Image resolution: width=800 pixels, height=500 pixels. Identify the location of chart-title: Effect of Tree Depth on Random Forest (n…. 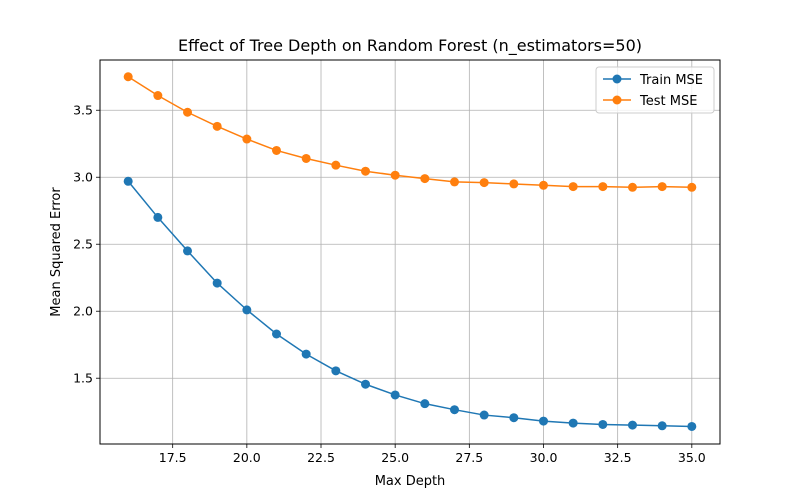
(410, 46).